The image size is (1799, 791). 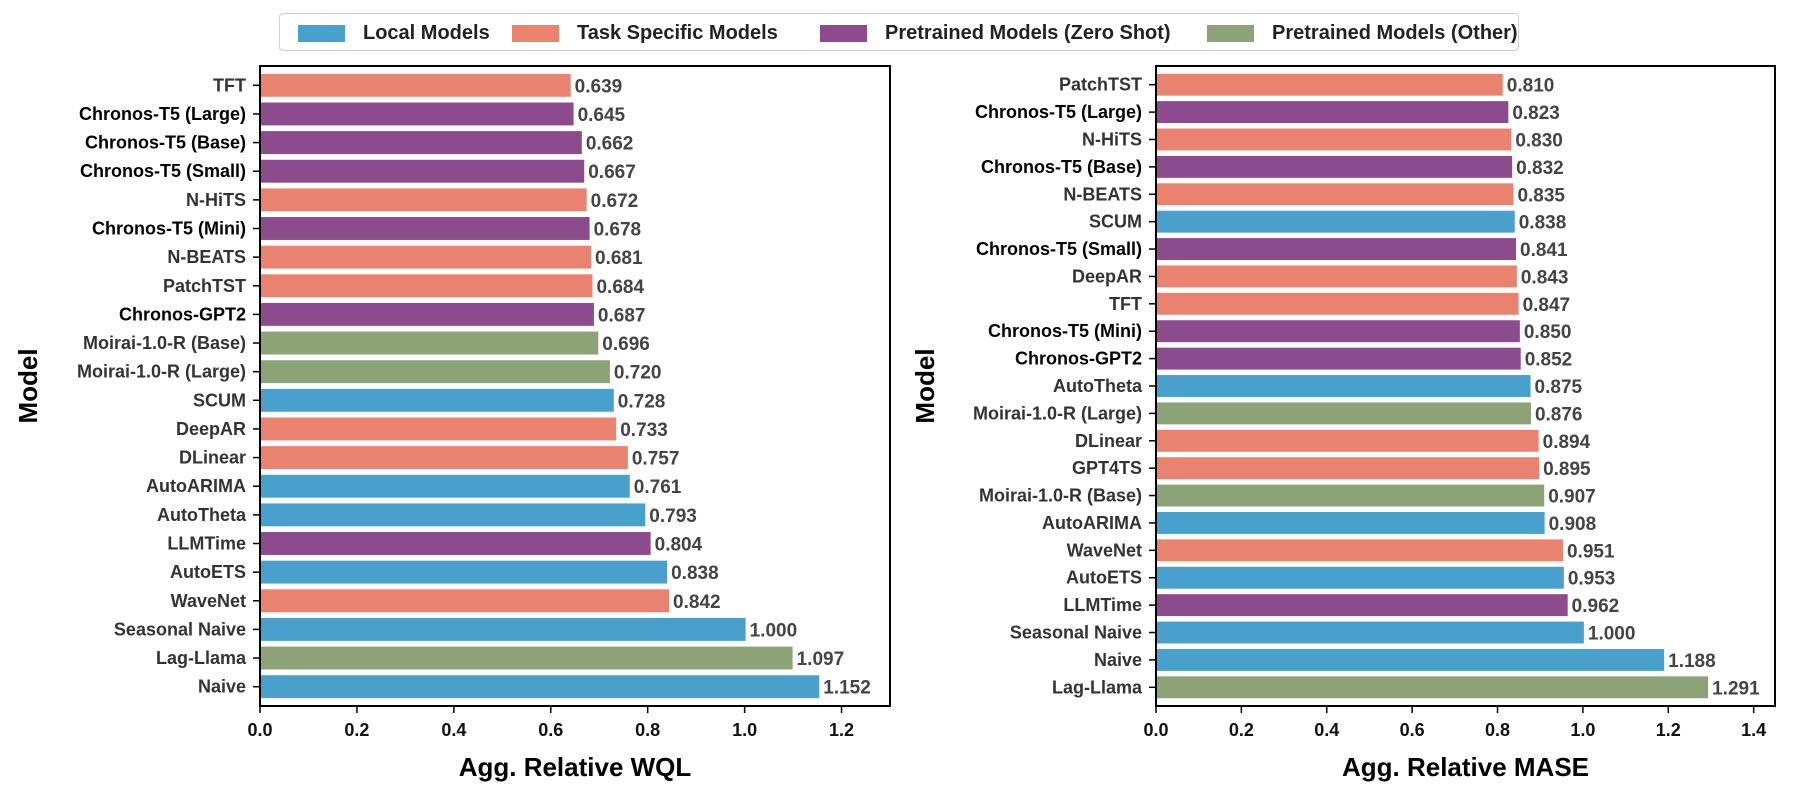 What do you see at coordinates (575, 767) in the screenshot?
I see `x-axis-title: Agg. Relative WQL` at bounding box center [575, 767].